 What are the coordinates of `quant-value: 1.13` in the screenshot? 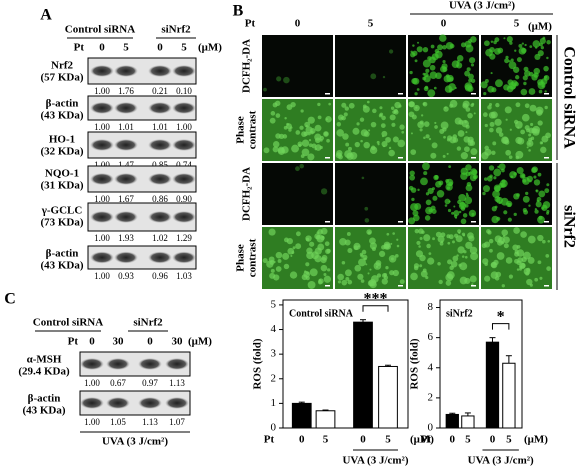 It's located at (177, 383).